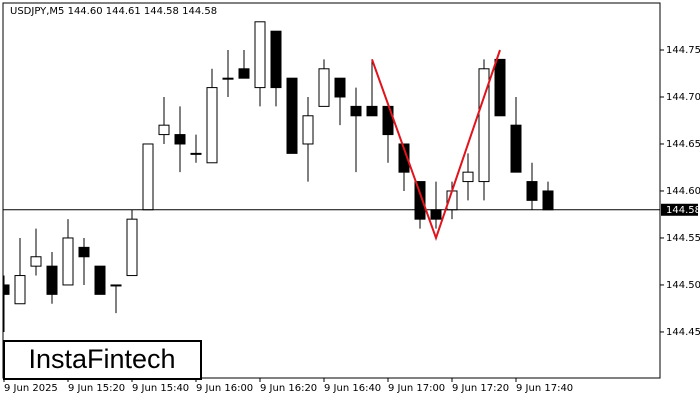 Image resolution: width=700 pixels, height=400 pixels. What do you see at coordinates (436, 145) in the screenshot?
I see `pattern-line` at bounding box center [436, 145].